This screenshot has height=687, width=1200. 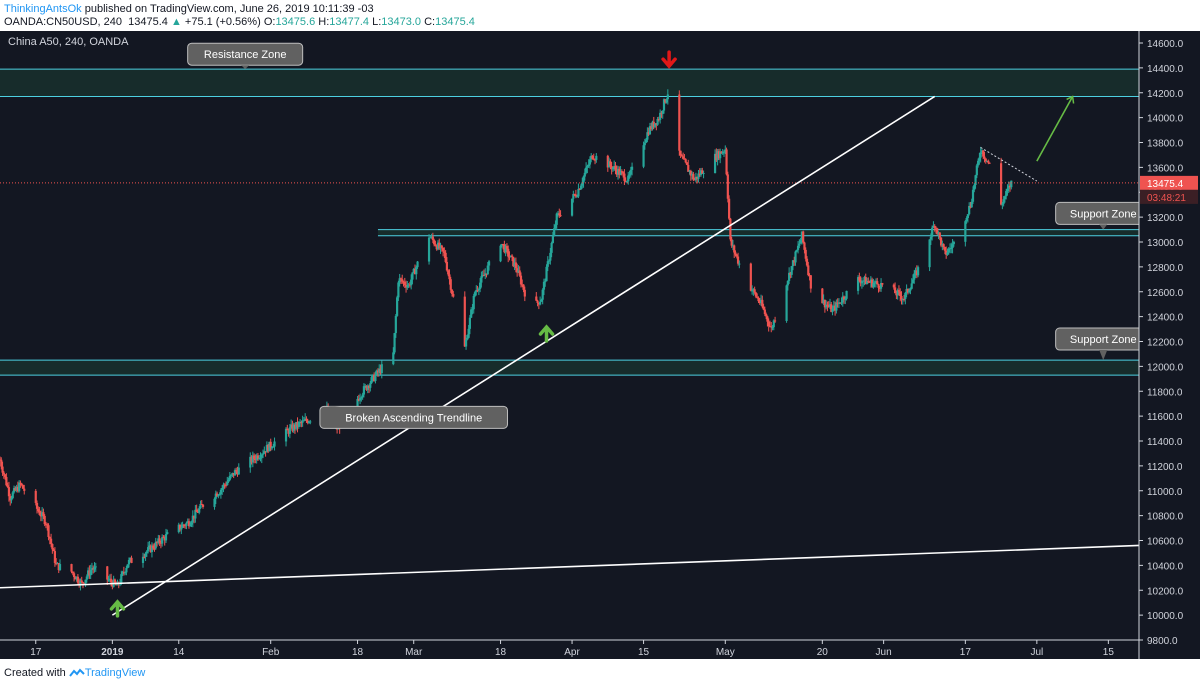 What do you see at coordinates (112, 652) in the screenshot?
I see `time-tick-label: 2019` at bounding box center [112, 652].